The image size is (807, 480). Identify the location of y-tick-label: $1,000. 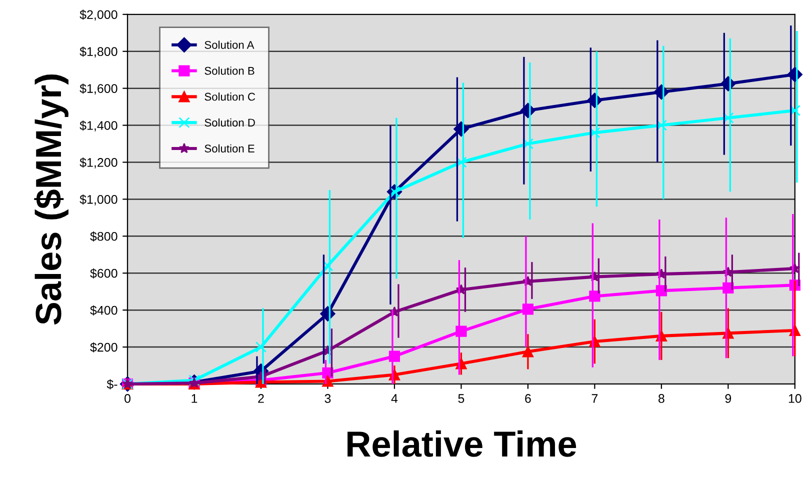
(99, 200).